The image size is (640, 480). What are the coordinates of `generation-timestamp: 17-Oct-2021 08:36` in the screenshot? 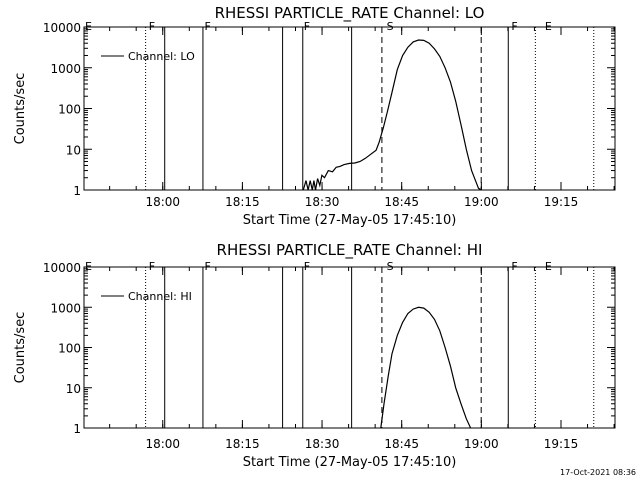 It's located at (598, 472).